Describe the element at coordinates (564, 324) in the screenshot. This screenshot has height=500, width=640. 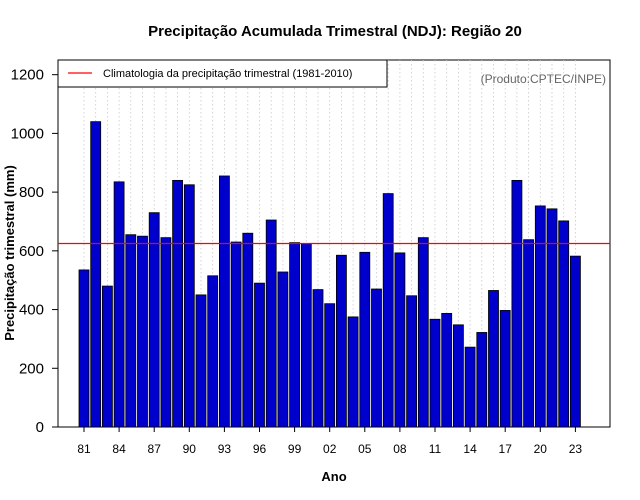
I see `bar-2022` at that location.